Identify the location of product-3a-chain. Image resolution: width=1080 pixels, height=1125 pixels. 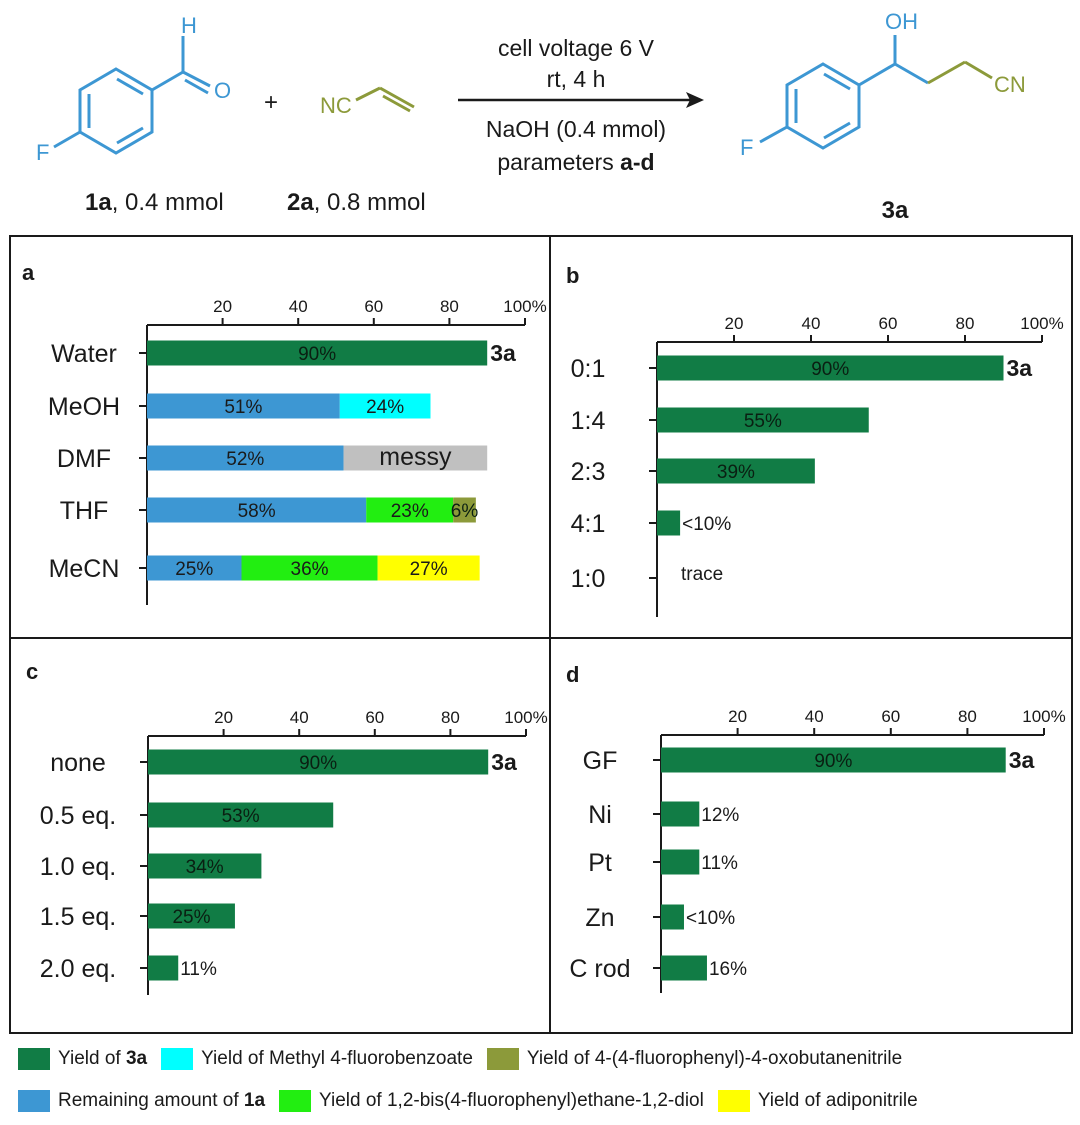
(960, 72).